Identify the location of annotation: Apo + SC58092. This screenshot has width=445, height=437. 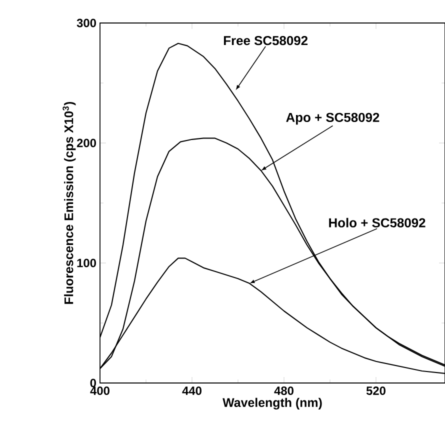
(333, 118).